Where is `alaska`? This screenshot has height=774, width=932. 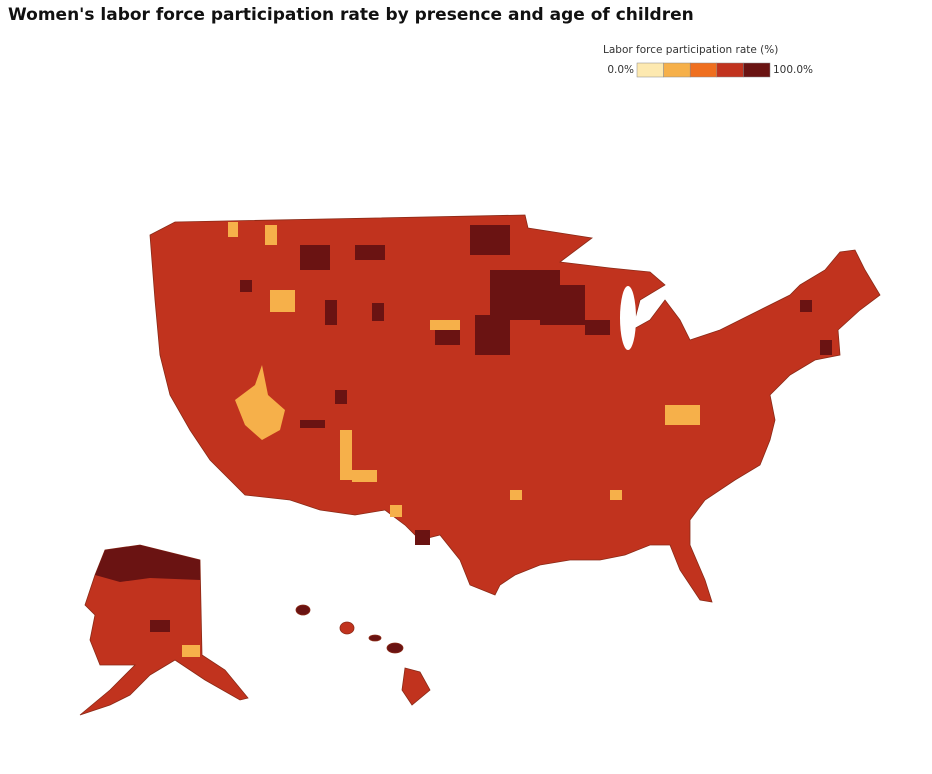 alaska is located at coordinates (164, 630).